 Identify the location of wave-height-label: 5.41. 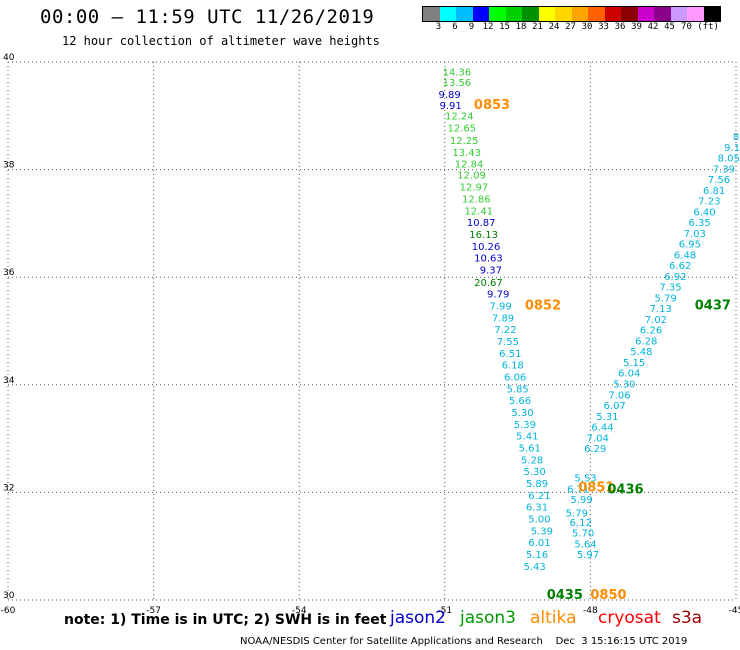
(527, 437).